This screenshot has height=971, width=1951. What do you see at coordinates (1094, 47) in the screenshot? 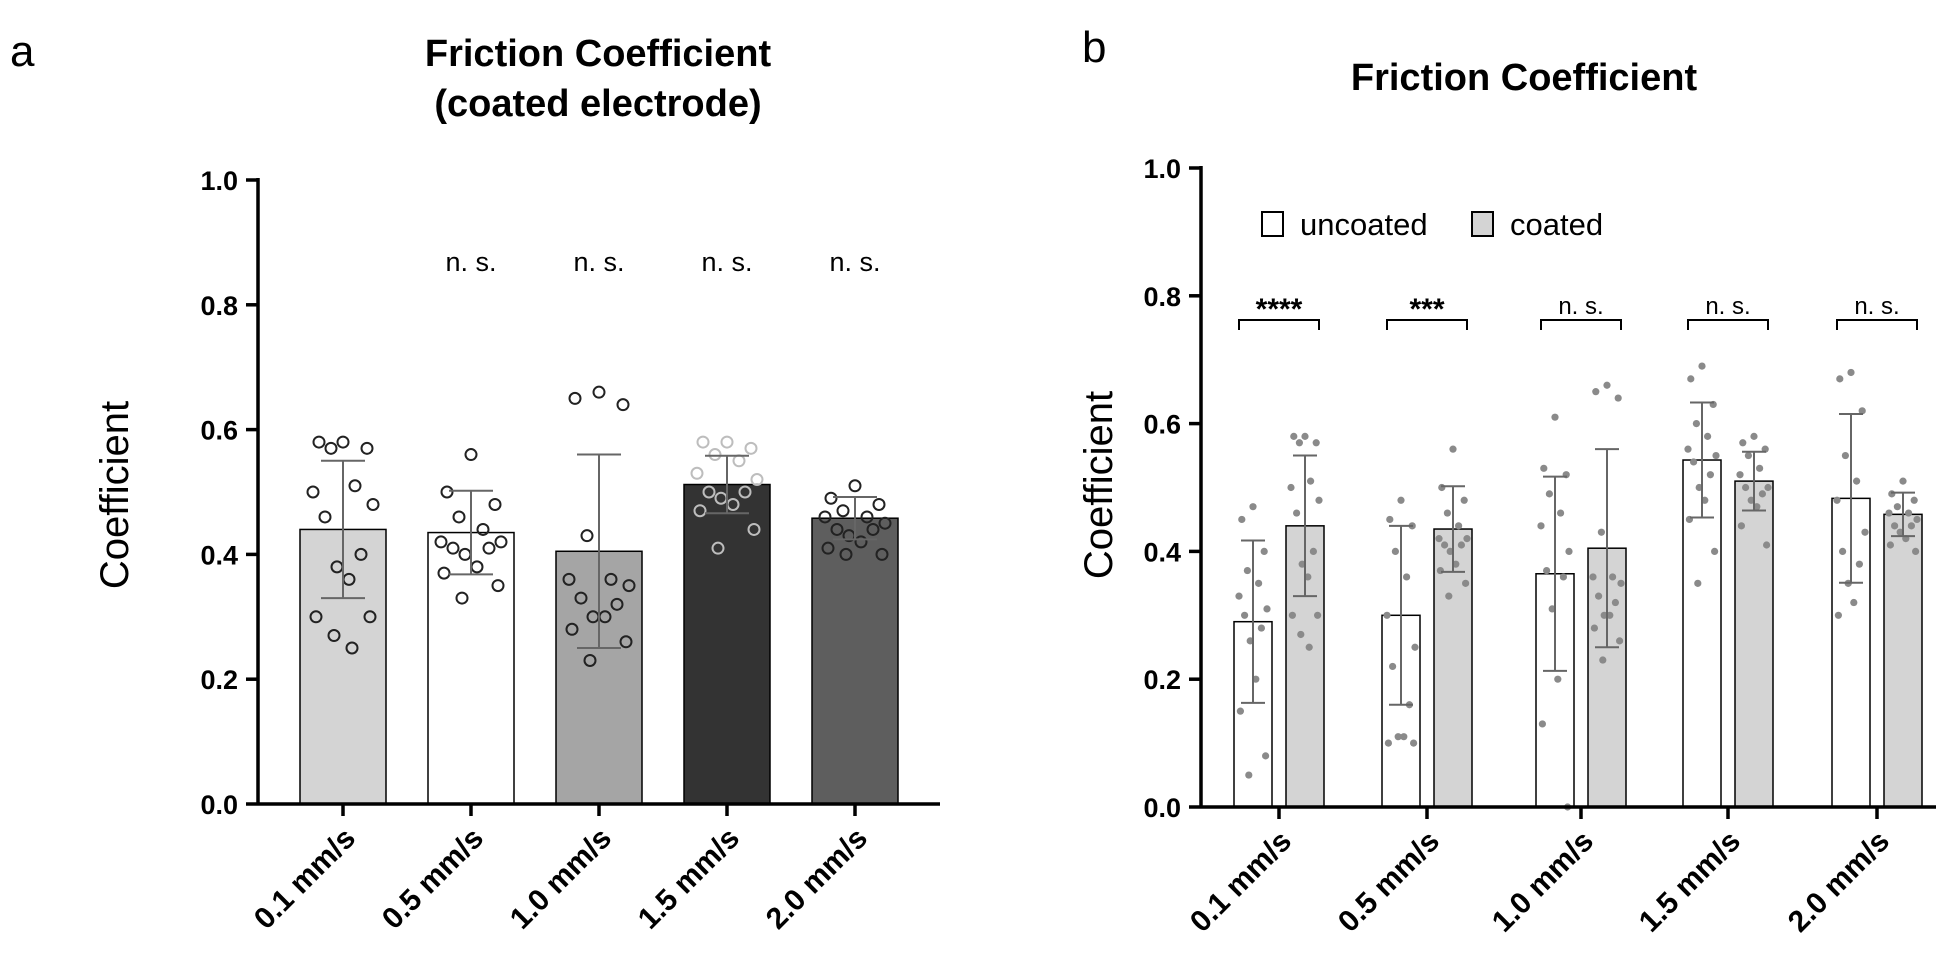
I see `panel-label-b: b` at bounding box center [1094, 47].